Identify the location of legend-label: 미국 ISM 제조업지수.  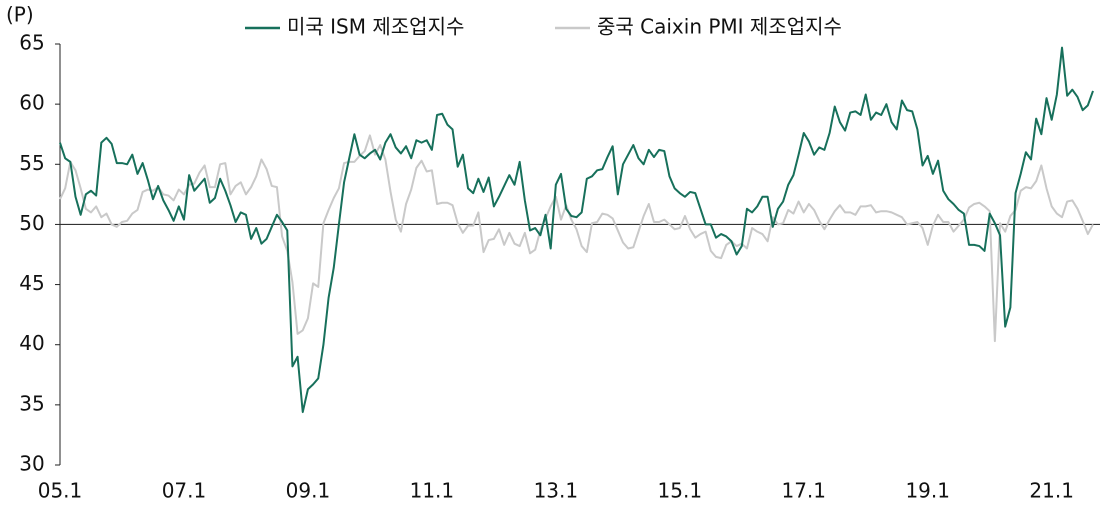
(375, 27).